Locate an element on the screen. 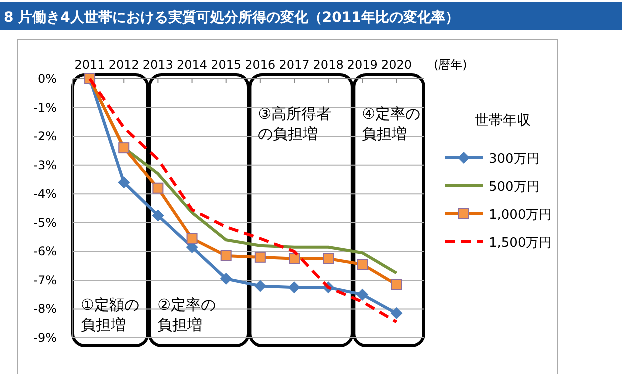 The width and height of the screenshot is (627, 374). y-tick-label: -9% is located at coordinates (45, 338).